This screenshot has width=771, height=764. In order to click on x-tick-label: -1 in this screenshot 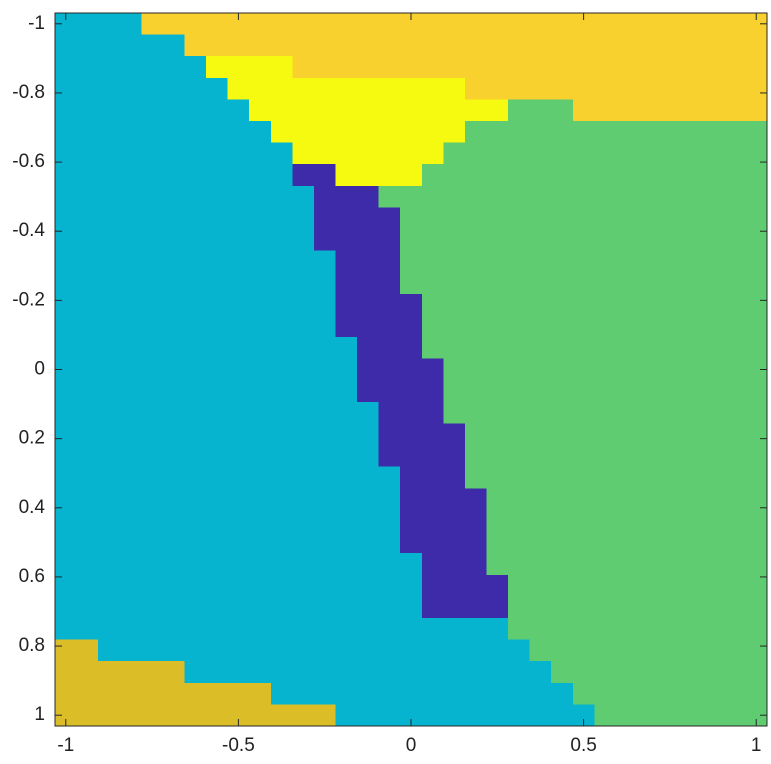, I will do `click(65, 745)`.